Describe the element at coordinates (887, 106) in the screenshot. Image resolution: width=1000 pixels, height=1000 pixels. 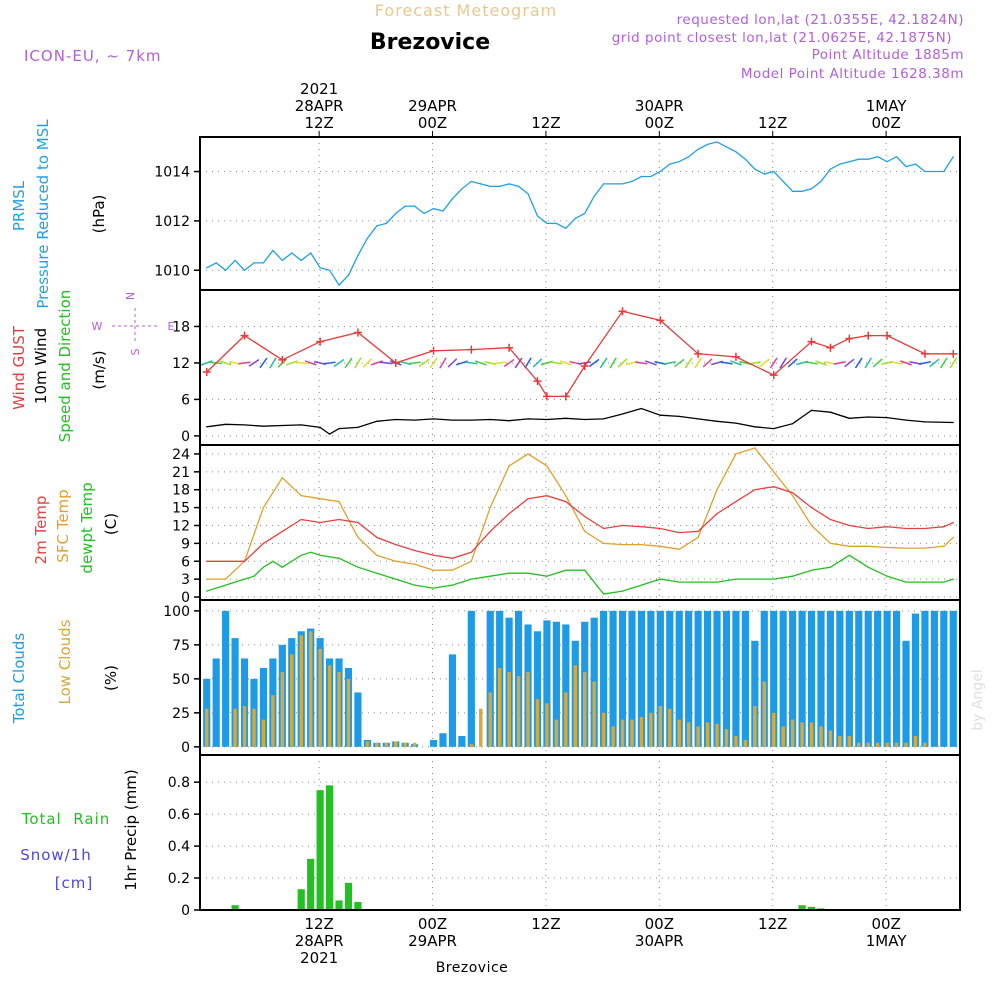
I see `top-axis-label-5-0: 1MAY` at that location.